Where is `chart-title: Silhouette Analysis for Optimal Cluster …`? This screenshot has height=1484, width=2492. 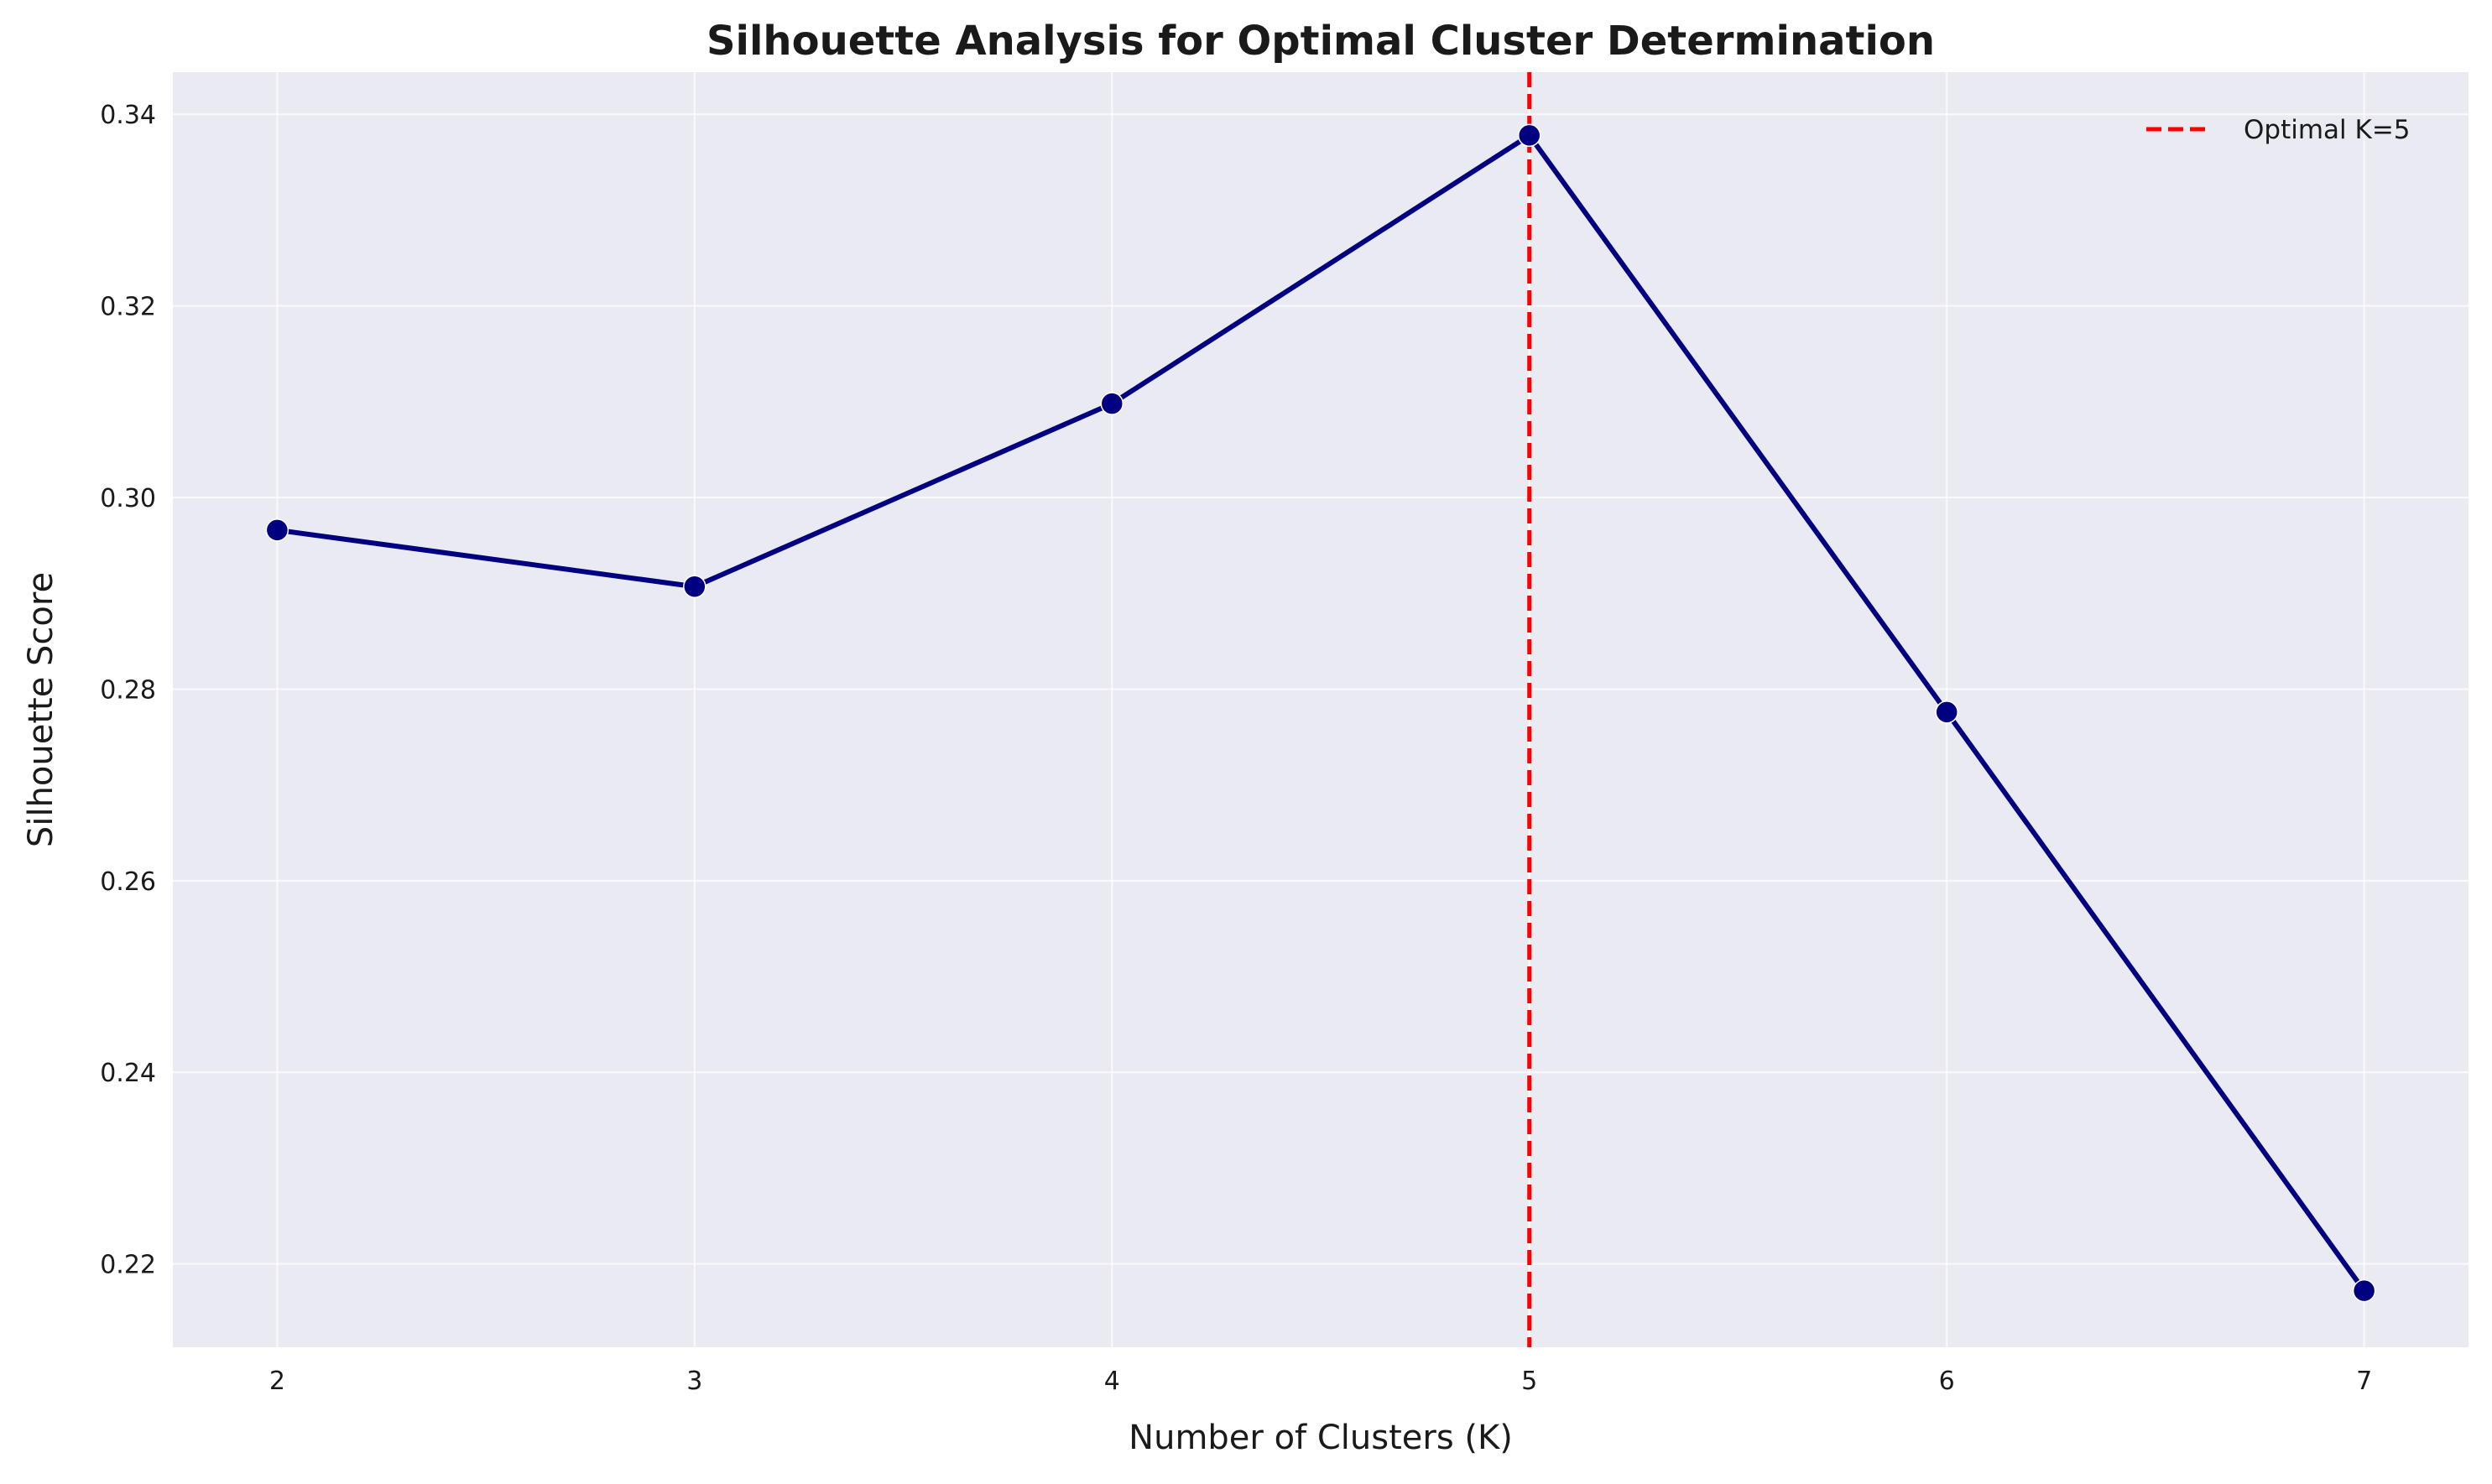
chart-title: Silhouette Analysis for Optimal Cluster … is located at coordinates (1320, 41).